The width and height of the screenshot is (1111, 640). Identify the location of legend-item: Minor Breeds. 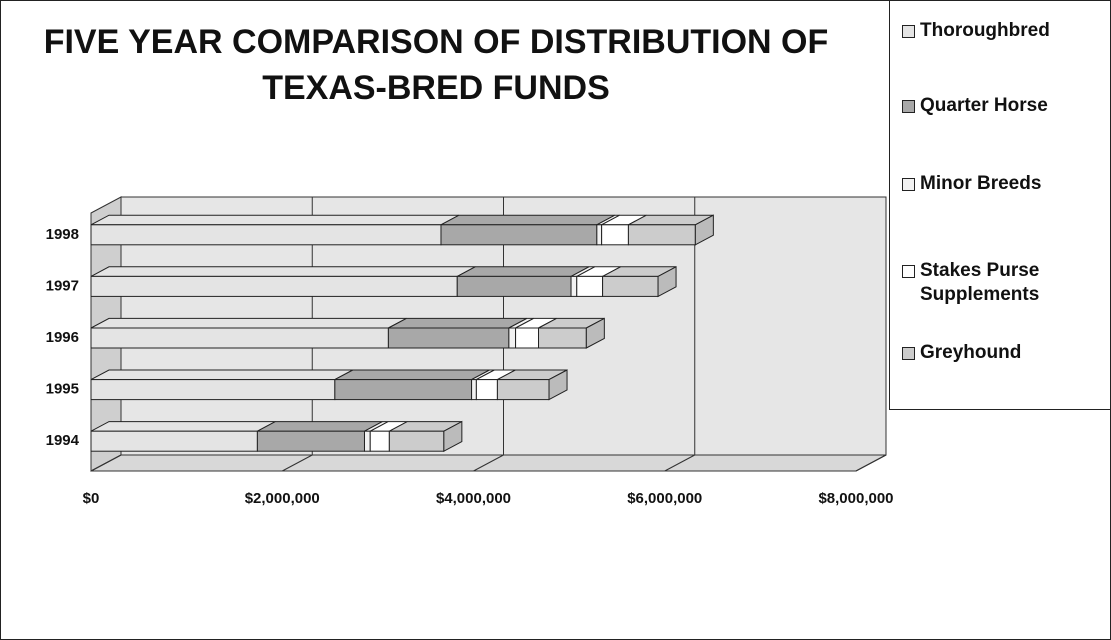
(1004, 184).